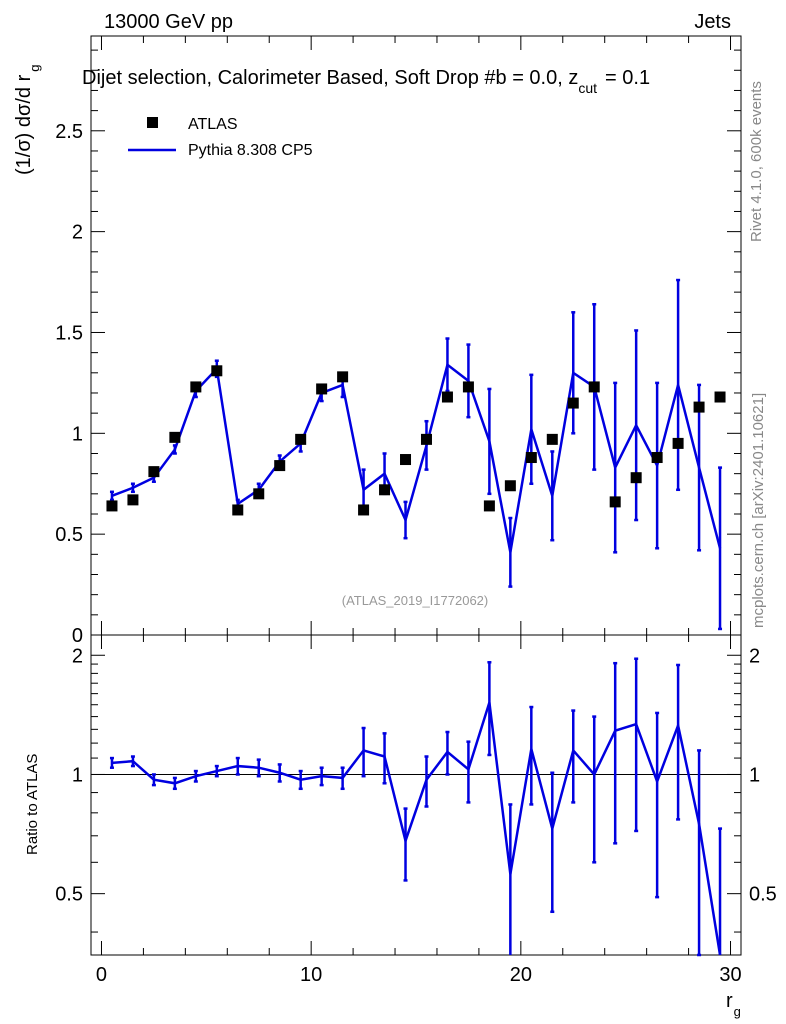  Describe the element at coordinates (737, 1011) in the screenshot. I see `x-label-sub: g` at that location.